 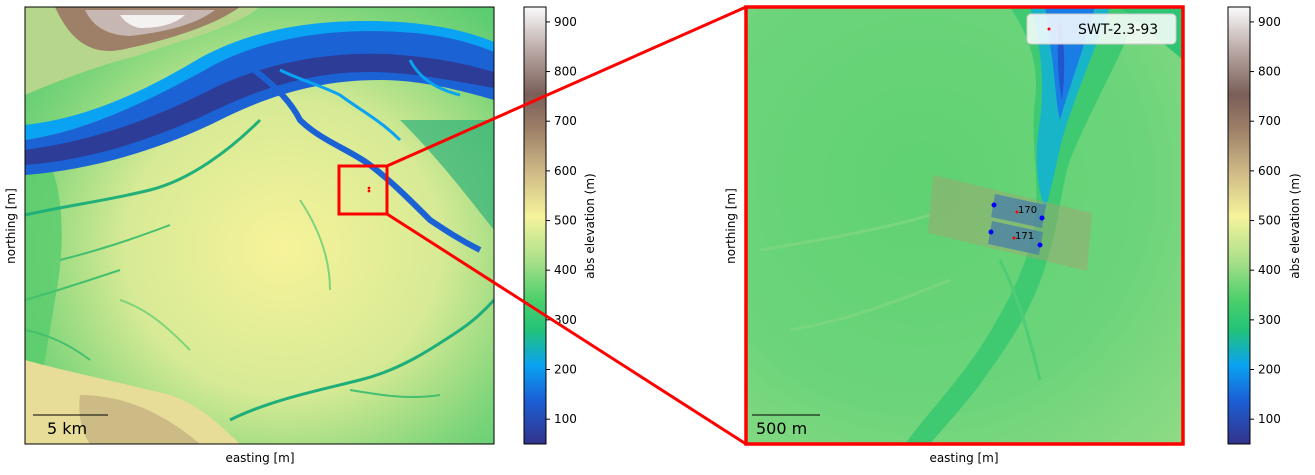 What do you see at coordinates (1239, 225) in the screenshot?
I see `right-colorbar-gradient` at bounding box center [1239, 225].